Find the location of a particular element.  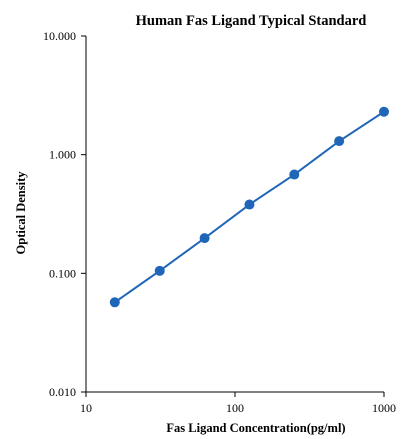

x-axis-ticks: 10 100 1000 is located at coordinates (238, 403).